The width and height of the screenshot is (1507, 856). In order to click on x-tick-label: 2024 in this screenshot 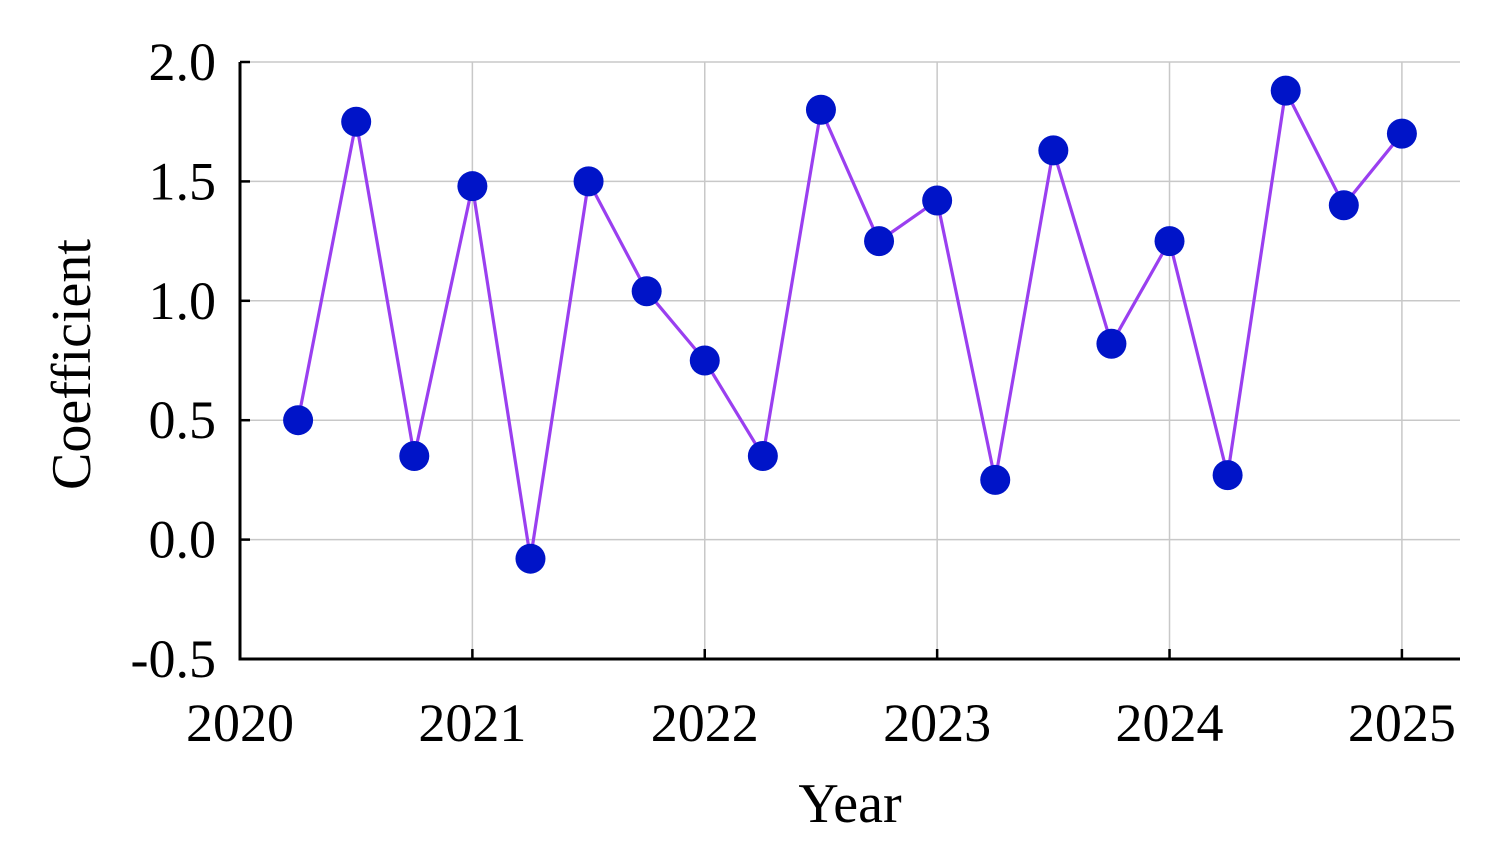, I will do `click(1170, 723)`.